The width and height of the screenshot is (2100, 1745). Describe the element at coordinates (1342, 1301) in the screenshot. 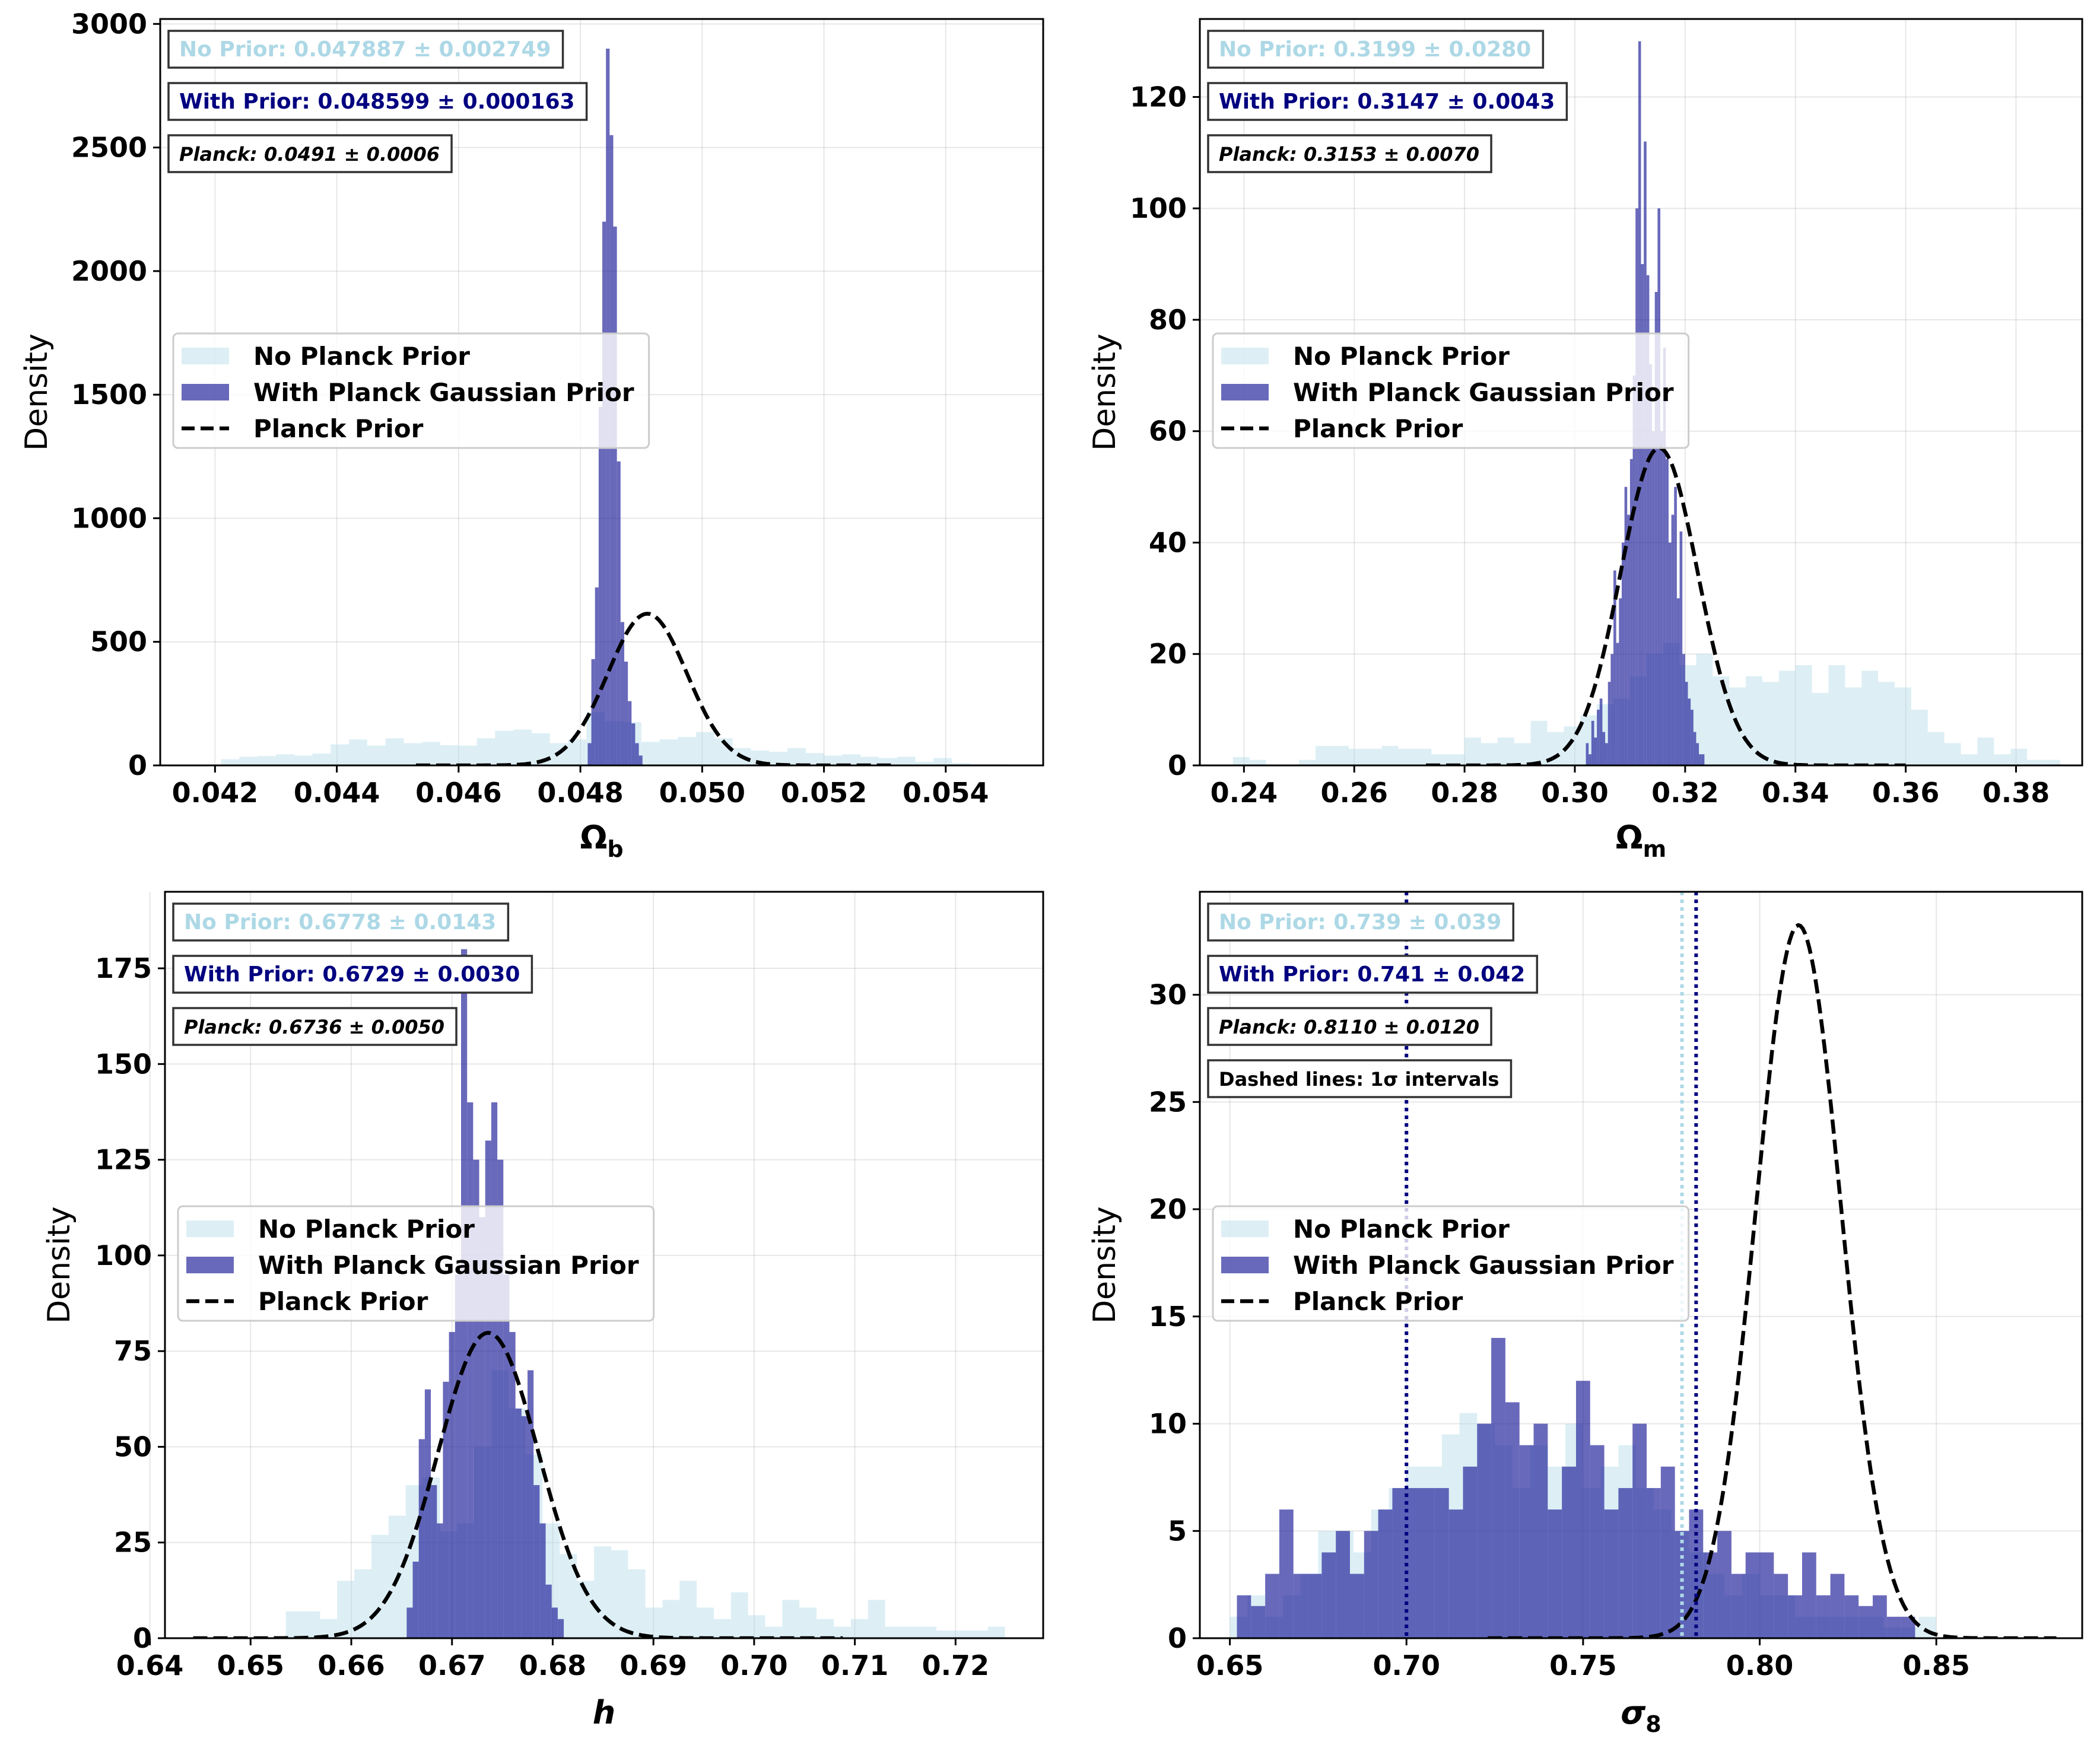

I see `legend-item-planck: Planck Prior` at that location.